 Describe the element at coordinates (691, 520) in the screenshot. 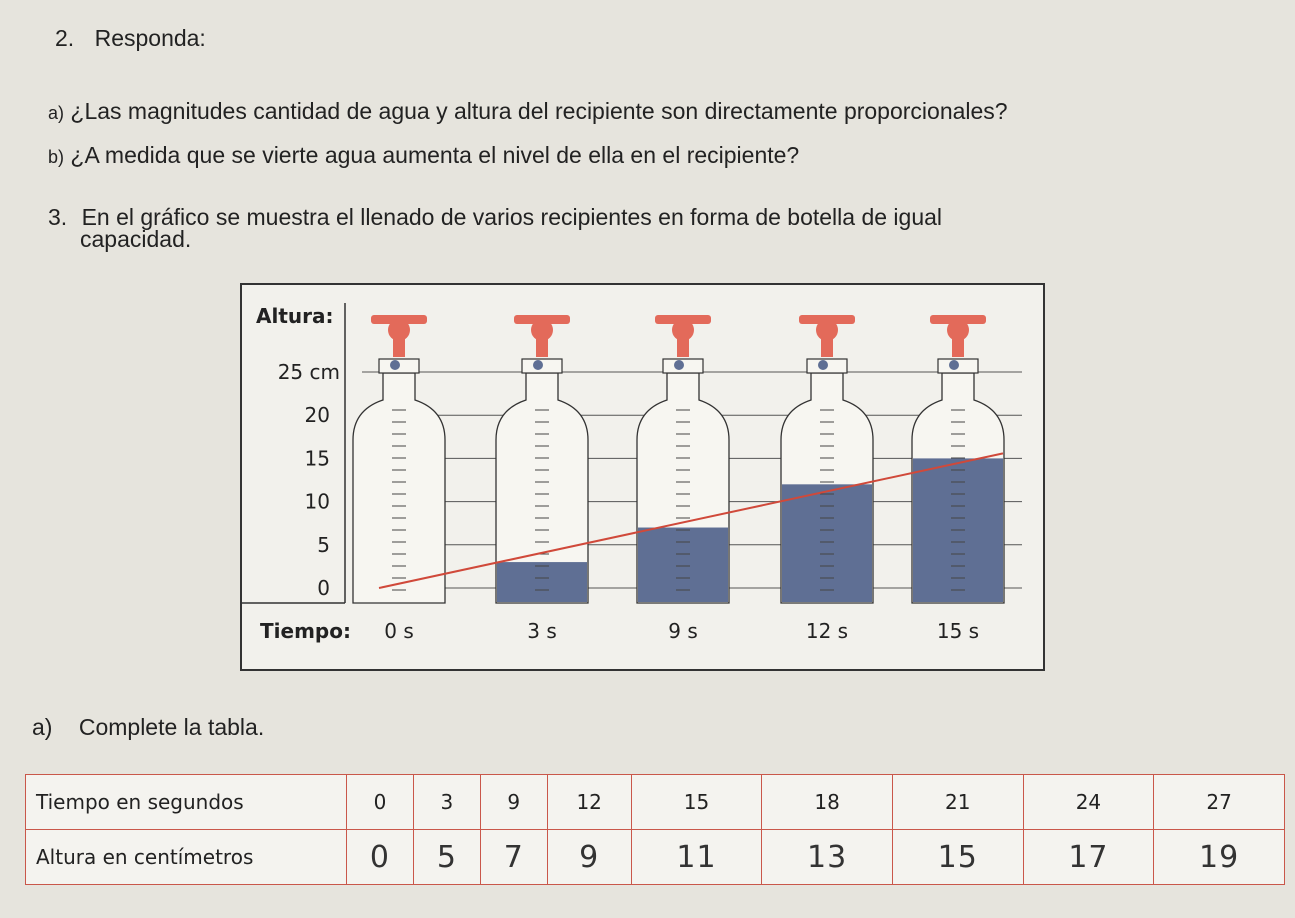

I see `trend-line` at that location.